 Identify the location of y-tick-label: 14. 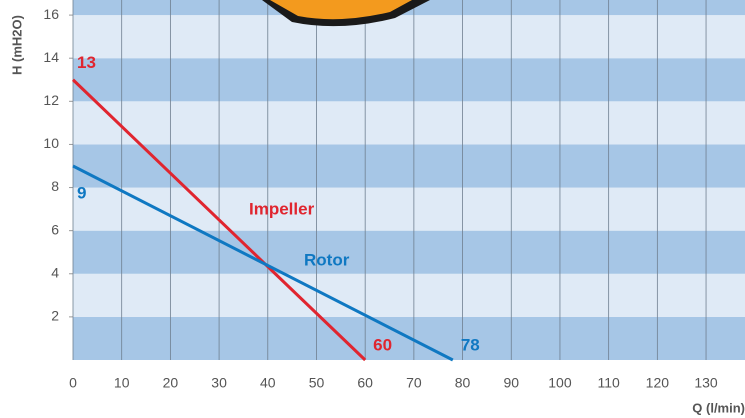
(51, 57).